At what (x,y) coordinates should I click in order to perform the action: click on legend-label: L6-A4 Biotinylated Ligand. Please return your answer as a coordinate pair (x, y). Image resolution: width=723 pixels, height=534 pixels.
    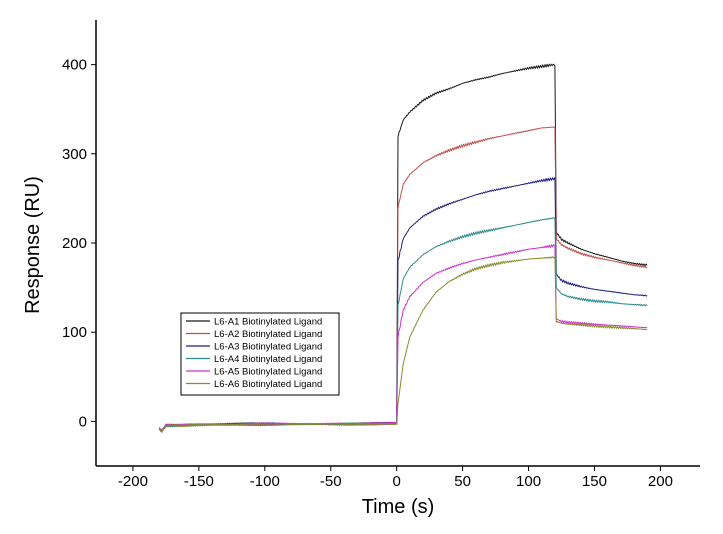
    Looking at the image, I should click on (268, 359).